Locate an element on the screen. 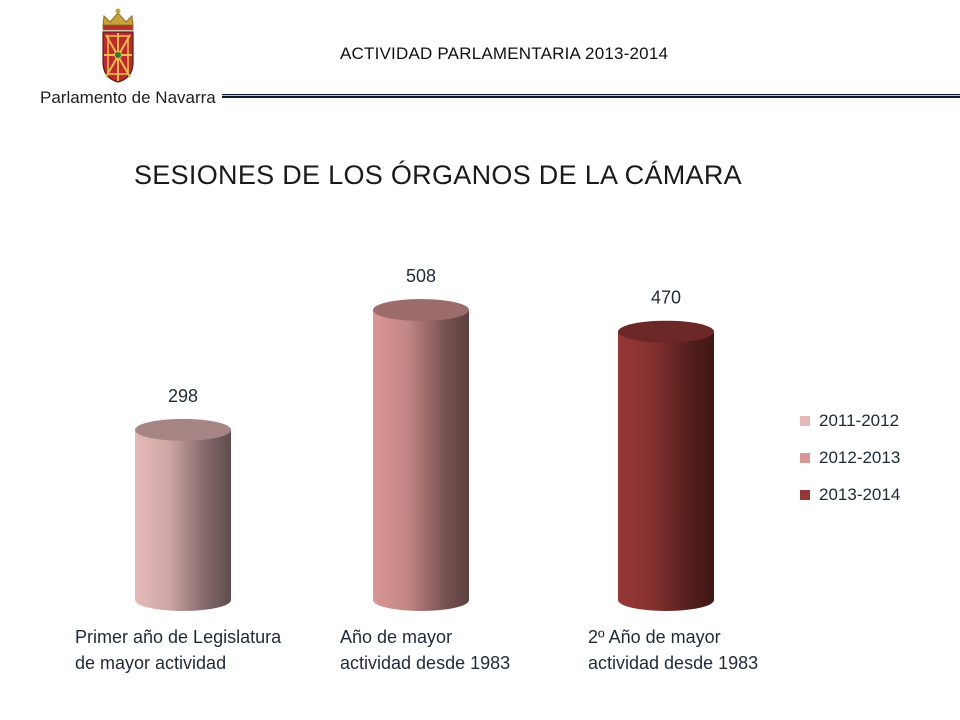 This screenshot has width=960, height=720. legend-item: 2012-2013 is located at coordinates (850, 457).